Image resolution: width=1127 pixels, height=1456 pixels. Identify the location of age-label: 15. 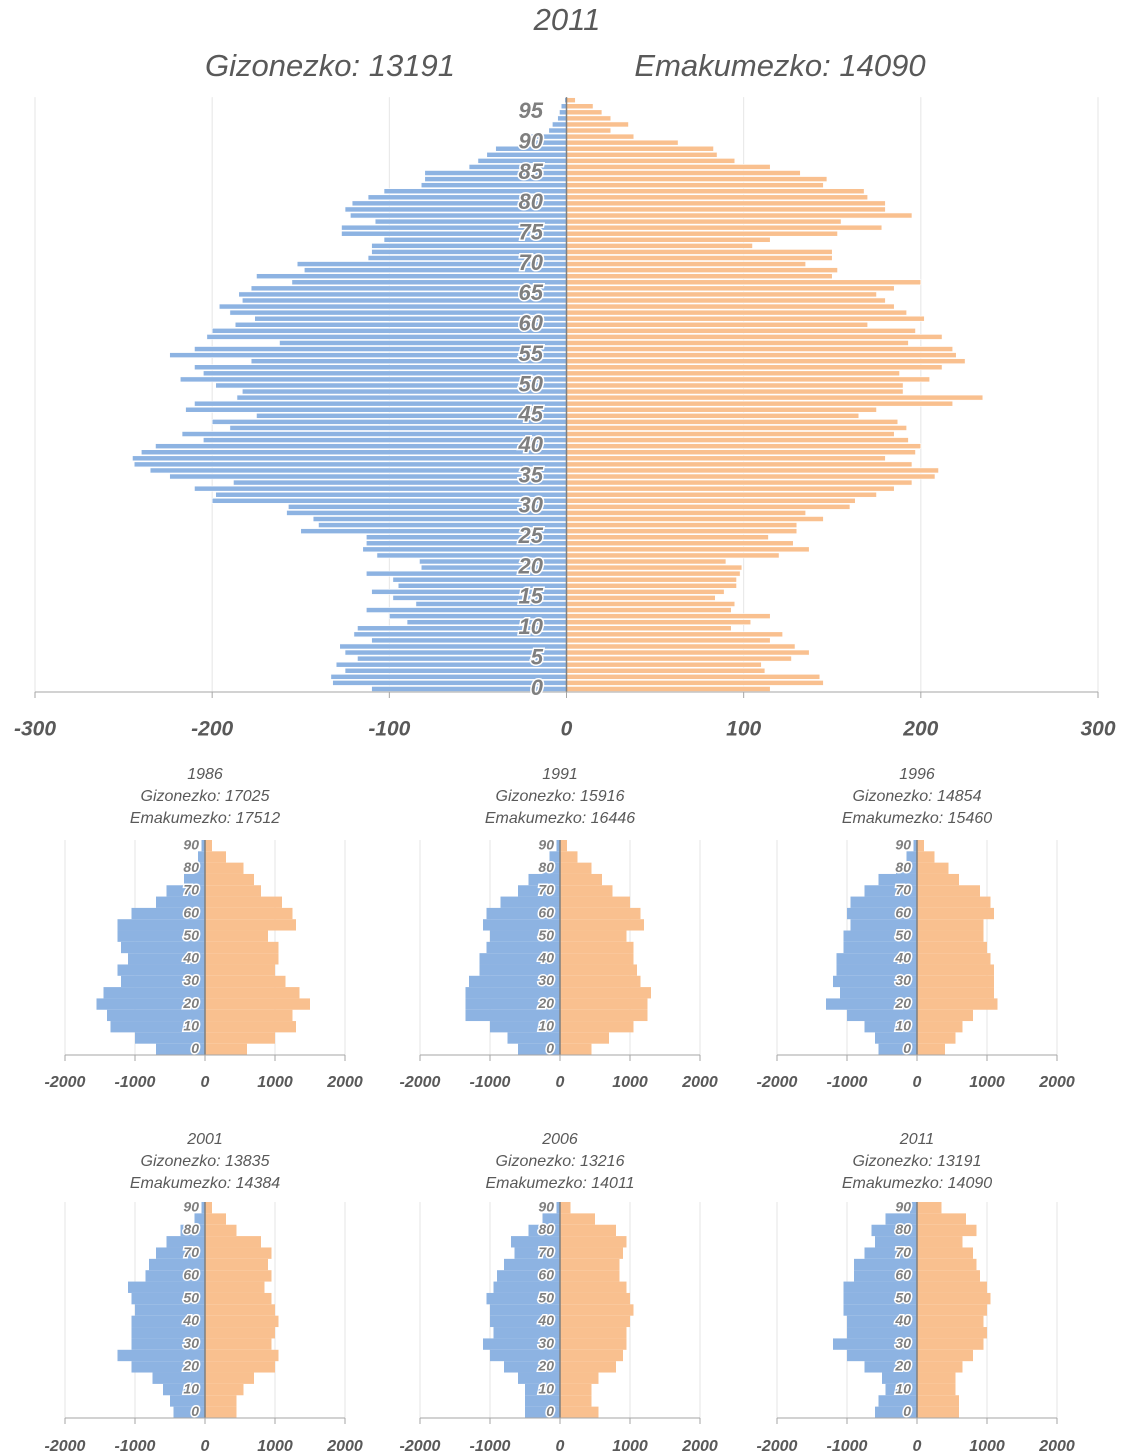
(531, 596).